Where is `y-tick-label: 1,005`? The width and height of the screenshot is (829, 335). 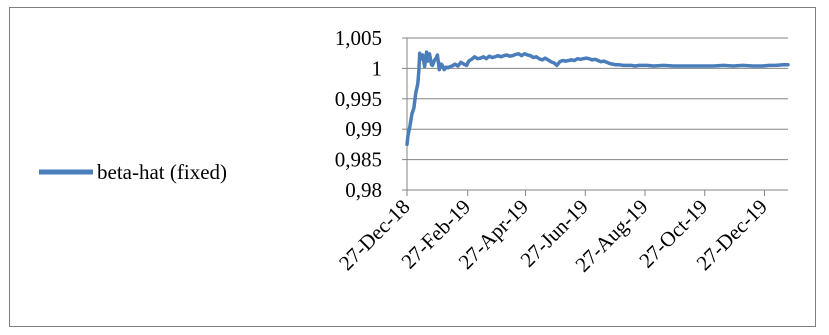
y-tick-label: 1,005 is located at coordinates (358, 38).